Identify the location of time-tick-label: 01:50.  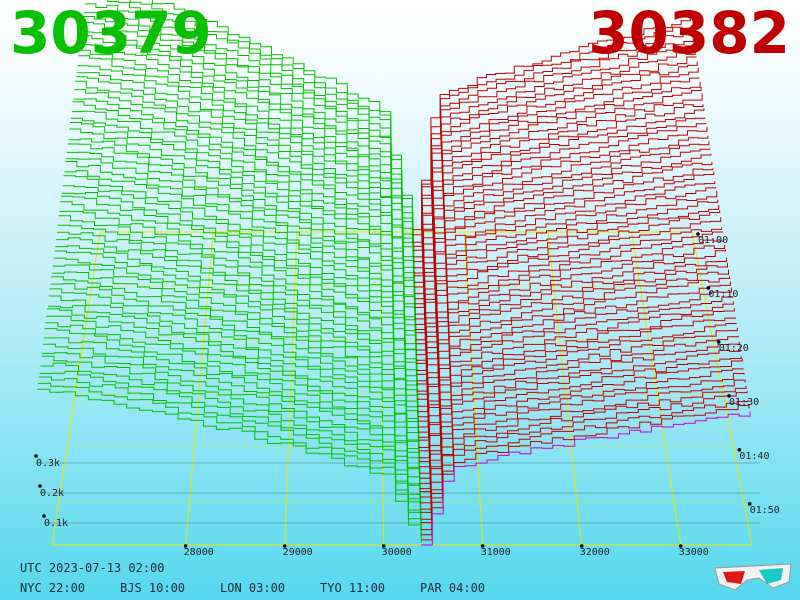
(765, 510).